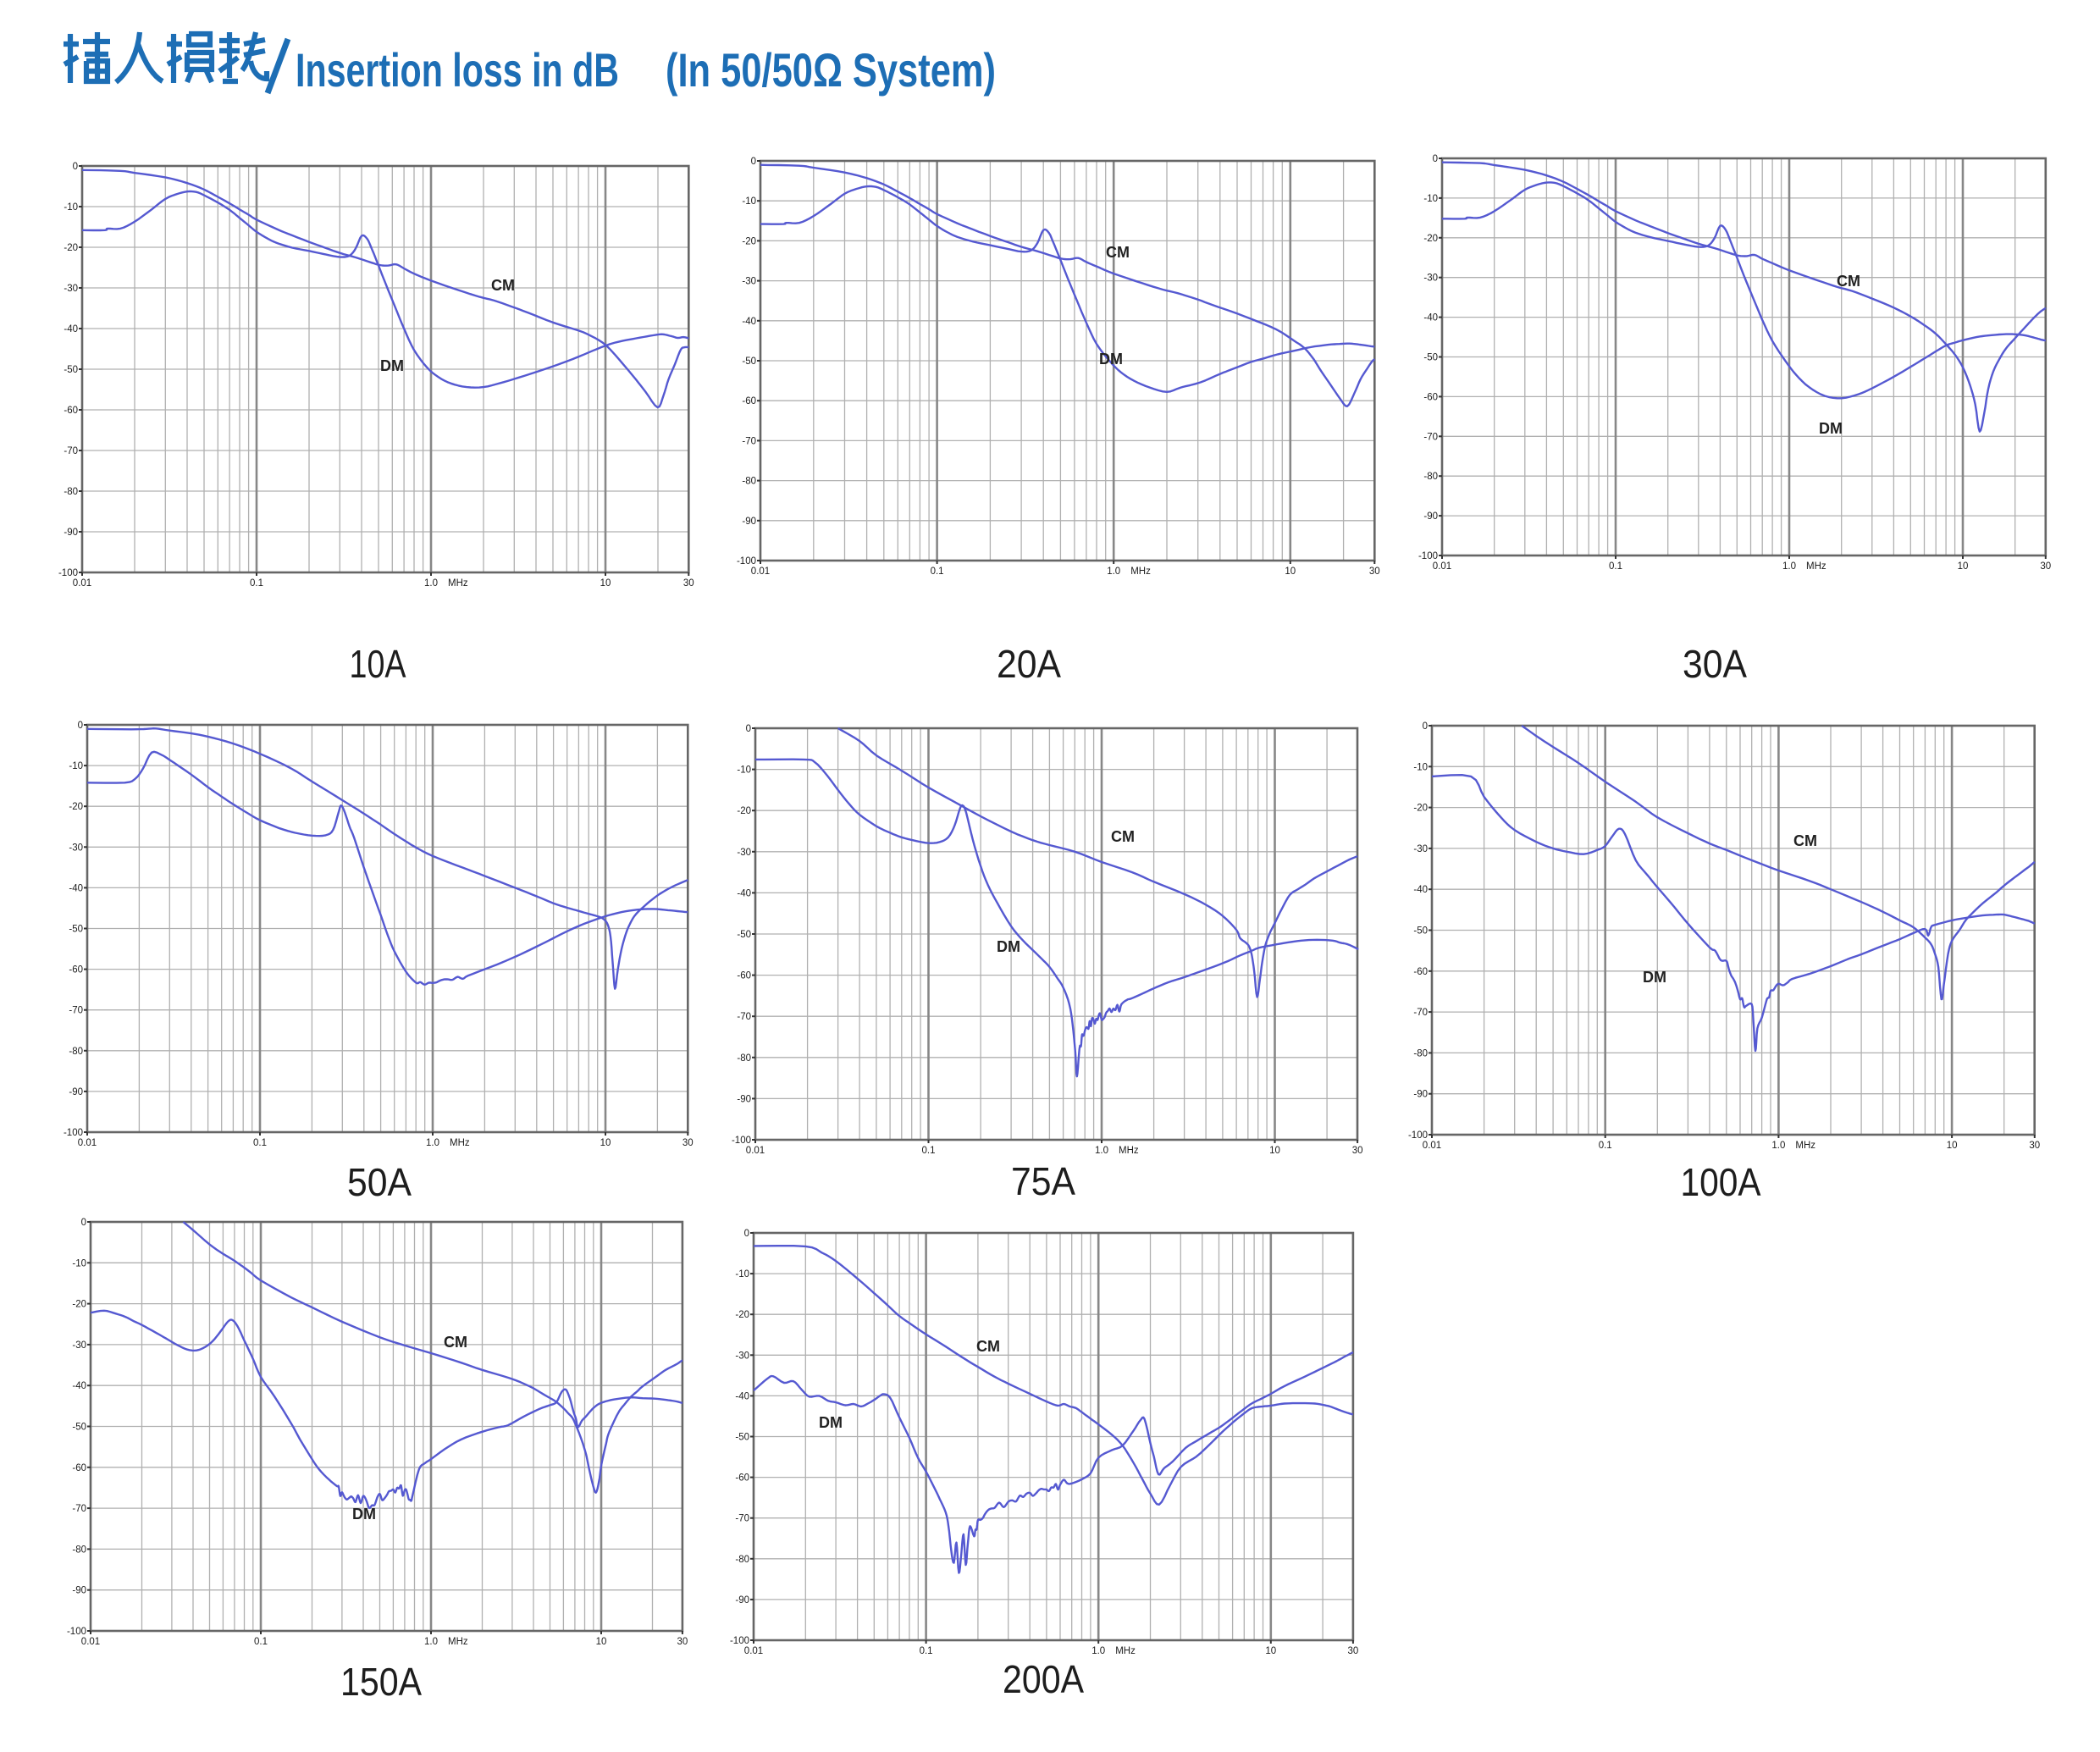 The image size is (2100, 1752). I want to click on svg-text: 50A, so click(379, 1182).